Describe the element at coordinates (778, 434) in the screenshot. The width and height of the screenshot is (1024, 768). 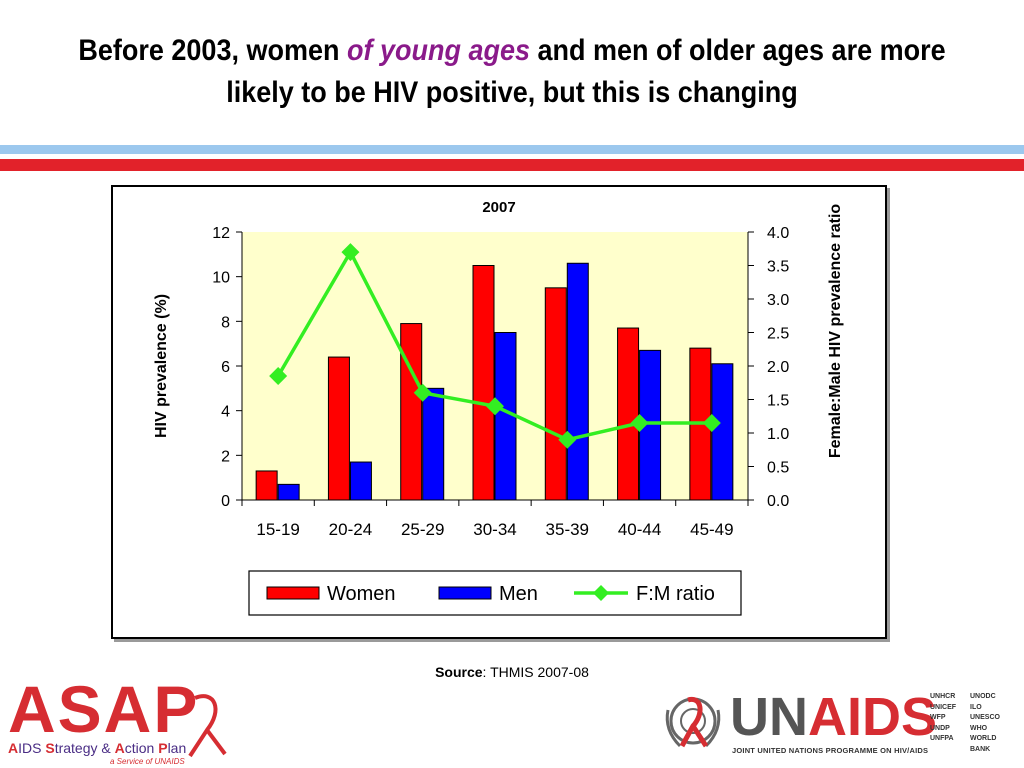
I see `y-tick-label-right: 1.0` at that location.